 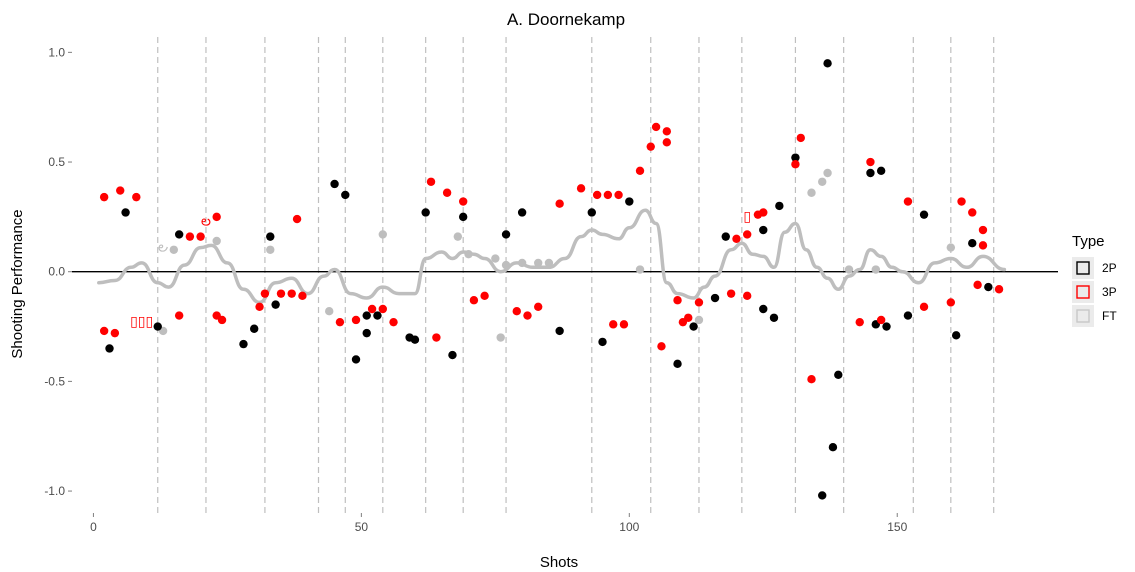 I want to click on legend-key-3p, so click(x=1083, y=292).